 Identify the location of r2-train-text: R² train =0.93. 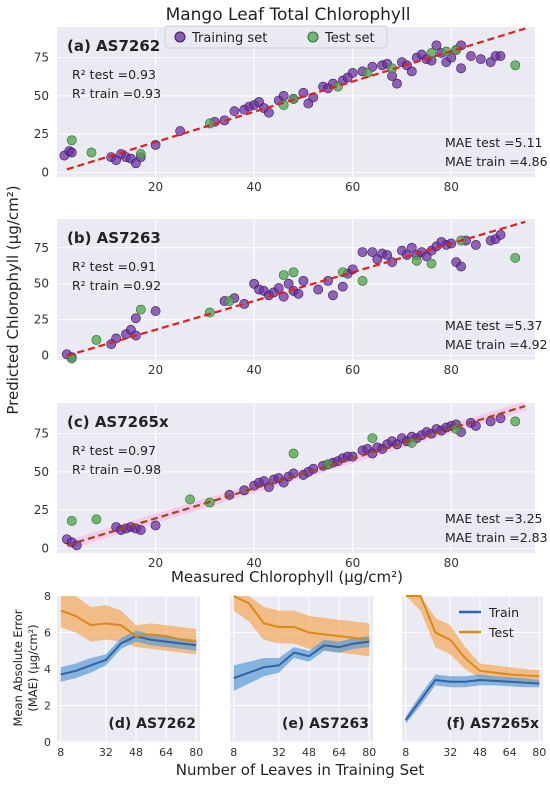
(116, 93).